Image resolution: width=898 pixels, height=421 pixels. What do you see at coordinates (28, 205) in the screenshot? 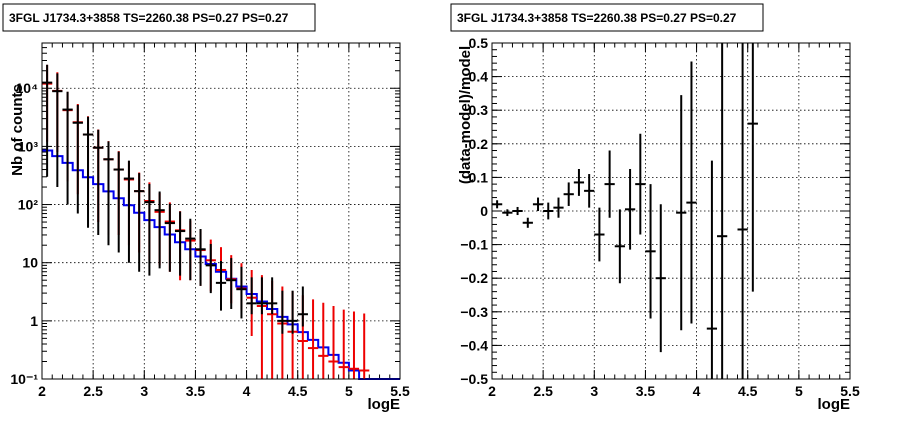
I see `y-tick-label: 10²` at bounding box center [28, 205].